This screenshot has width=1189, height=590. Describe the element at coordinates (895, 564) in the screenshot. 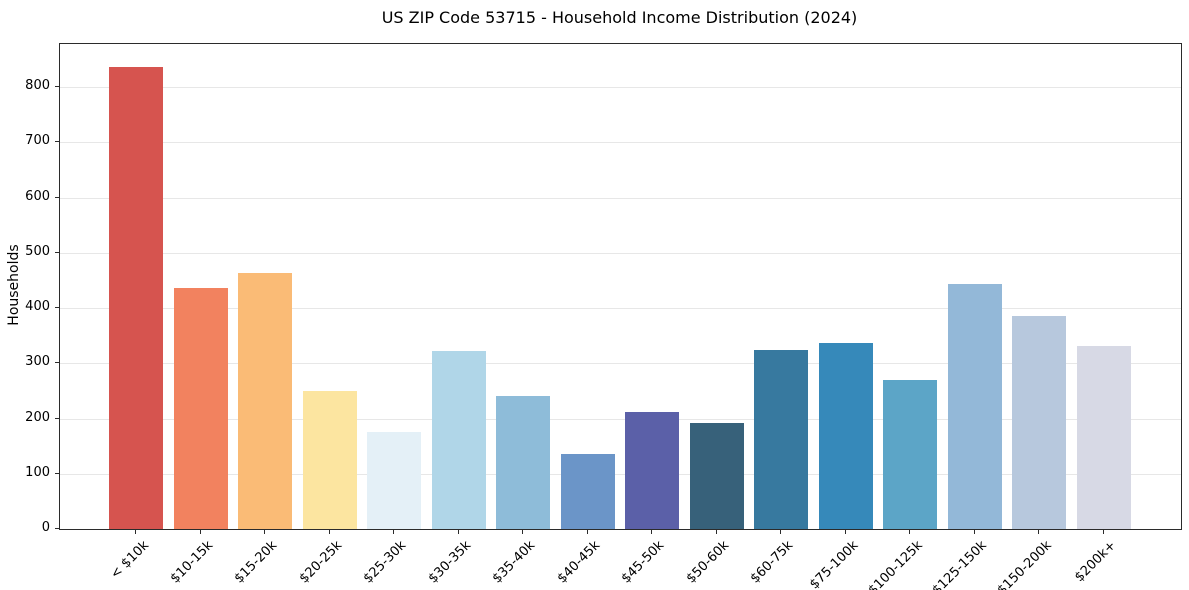

I see `x-tick-label: $100-125k` at that location.